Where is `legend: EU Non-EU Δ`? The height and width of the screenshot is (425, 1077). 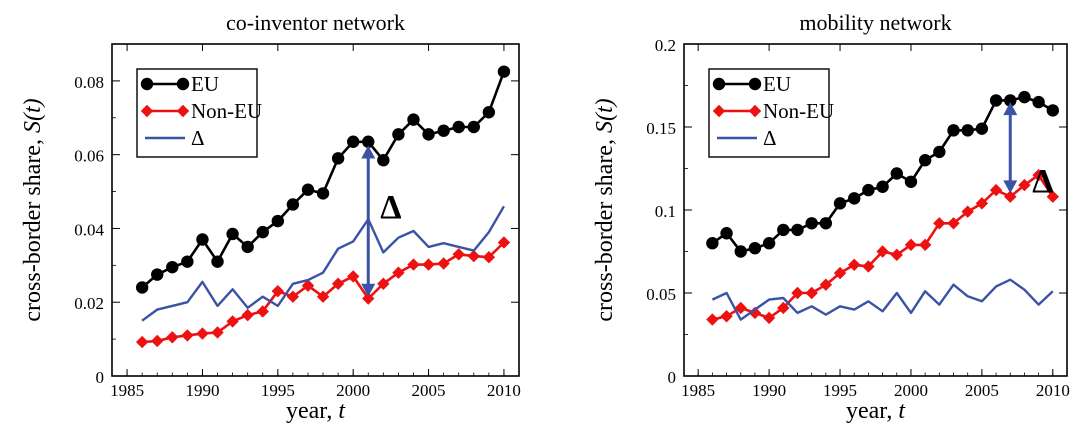
legend: EU Non-EU Δ is located at coordinates (771, 113).